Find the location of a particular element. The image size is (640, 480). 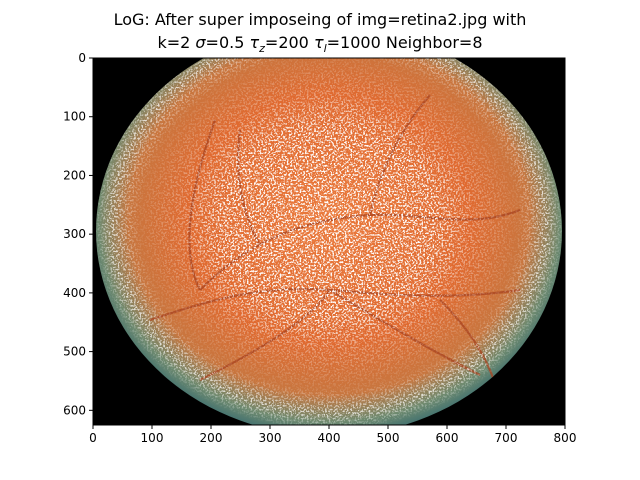

y-tick-label: 300 is located at coordinates (74, 234).